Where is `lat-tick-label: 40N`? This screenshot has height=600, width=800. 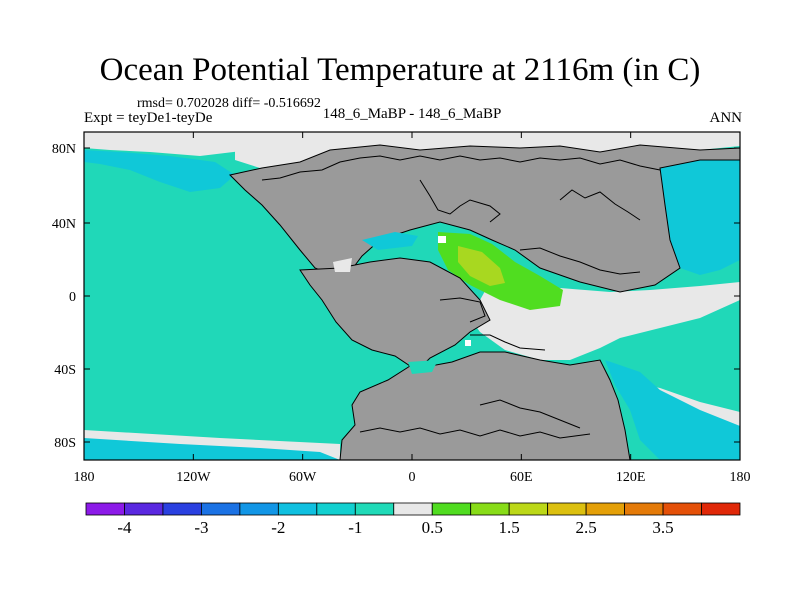 lat-tick-label: 40N is located at coordinates (64, 224).